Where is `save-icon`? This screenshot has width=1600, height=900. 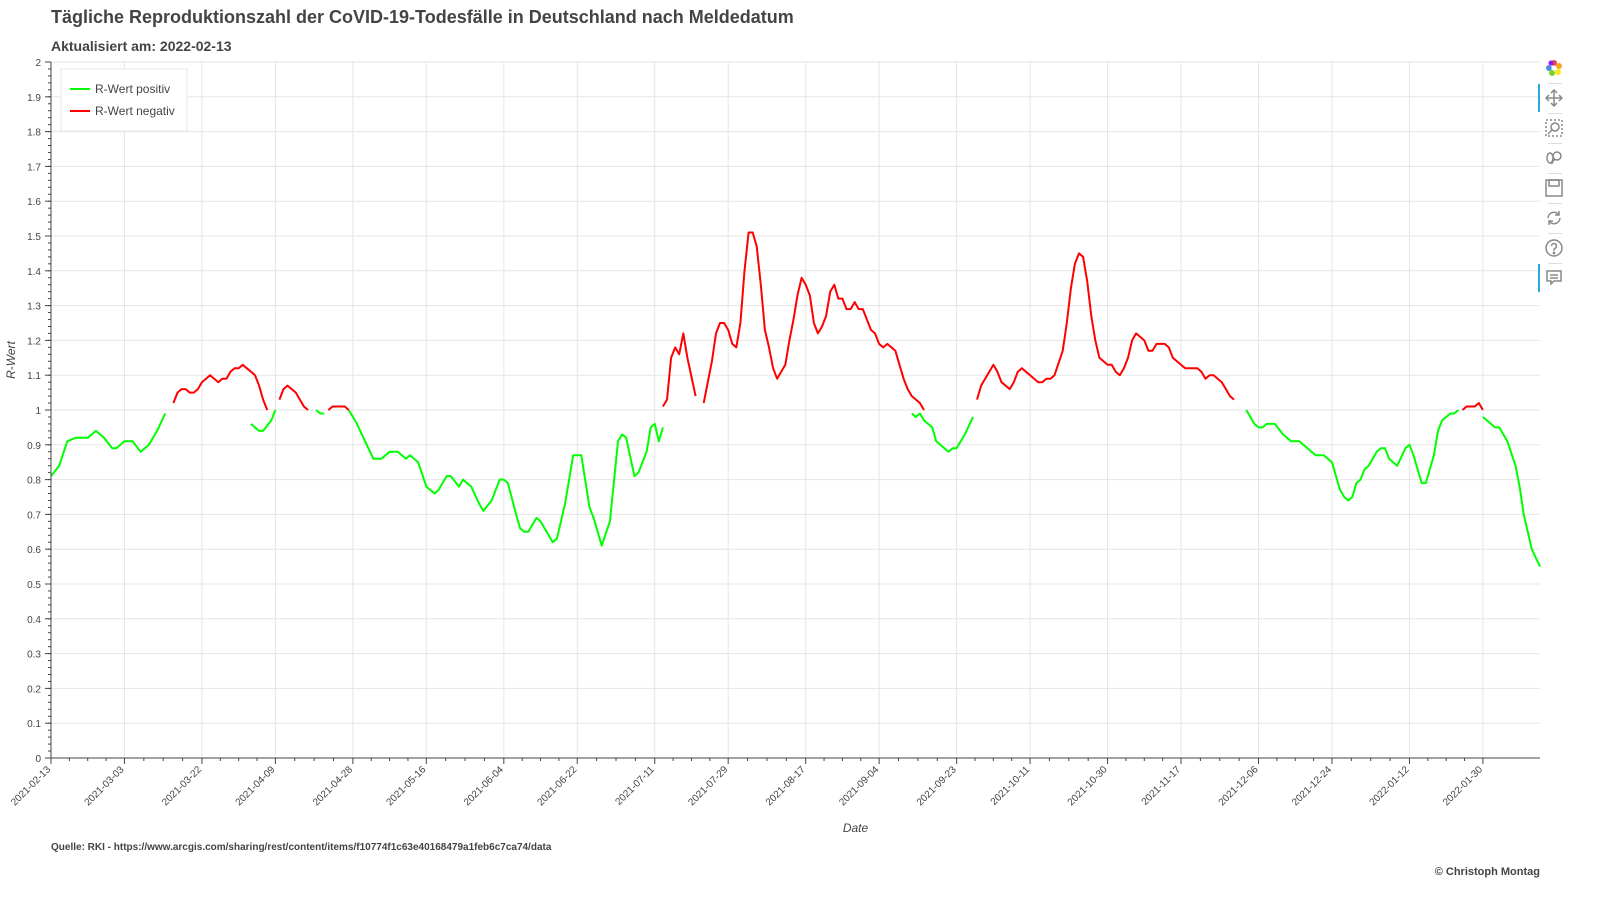
save-icon is located at coordinates (1554, 188).